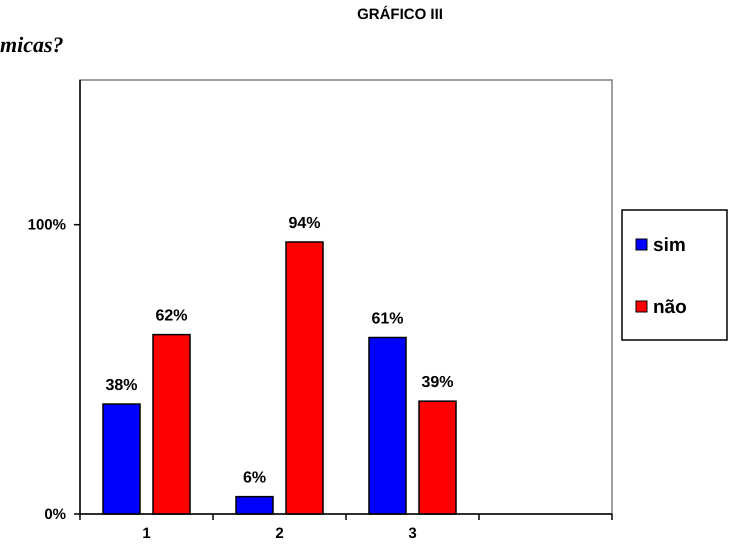  I want to click on data-label: 38%, so click(121, 385).